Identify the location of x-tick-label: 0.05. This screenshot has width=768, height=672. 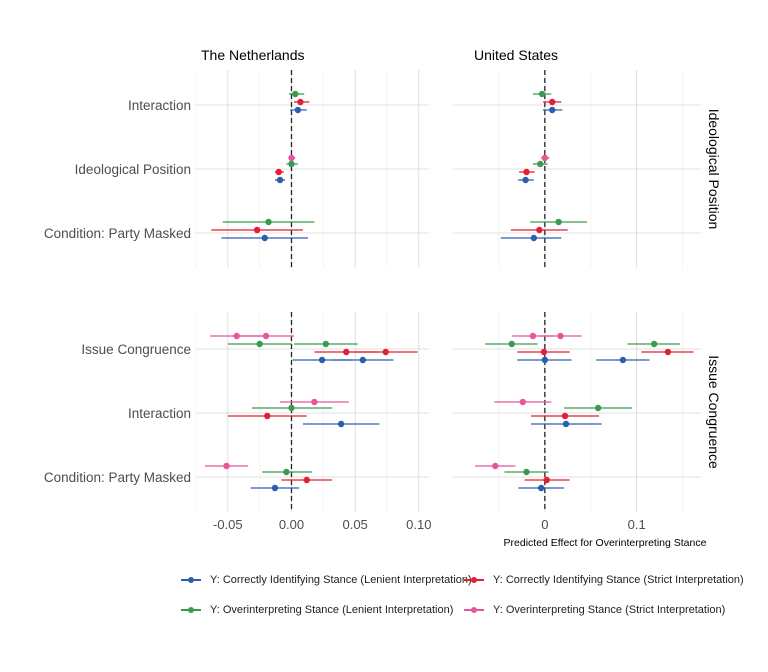
(354, 524).